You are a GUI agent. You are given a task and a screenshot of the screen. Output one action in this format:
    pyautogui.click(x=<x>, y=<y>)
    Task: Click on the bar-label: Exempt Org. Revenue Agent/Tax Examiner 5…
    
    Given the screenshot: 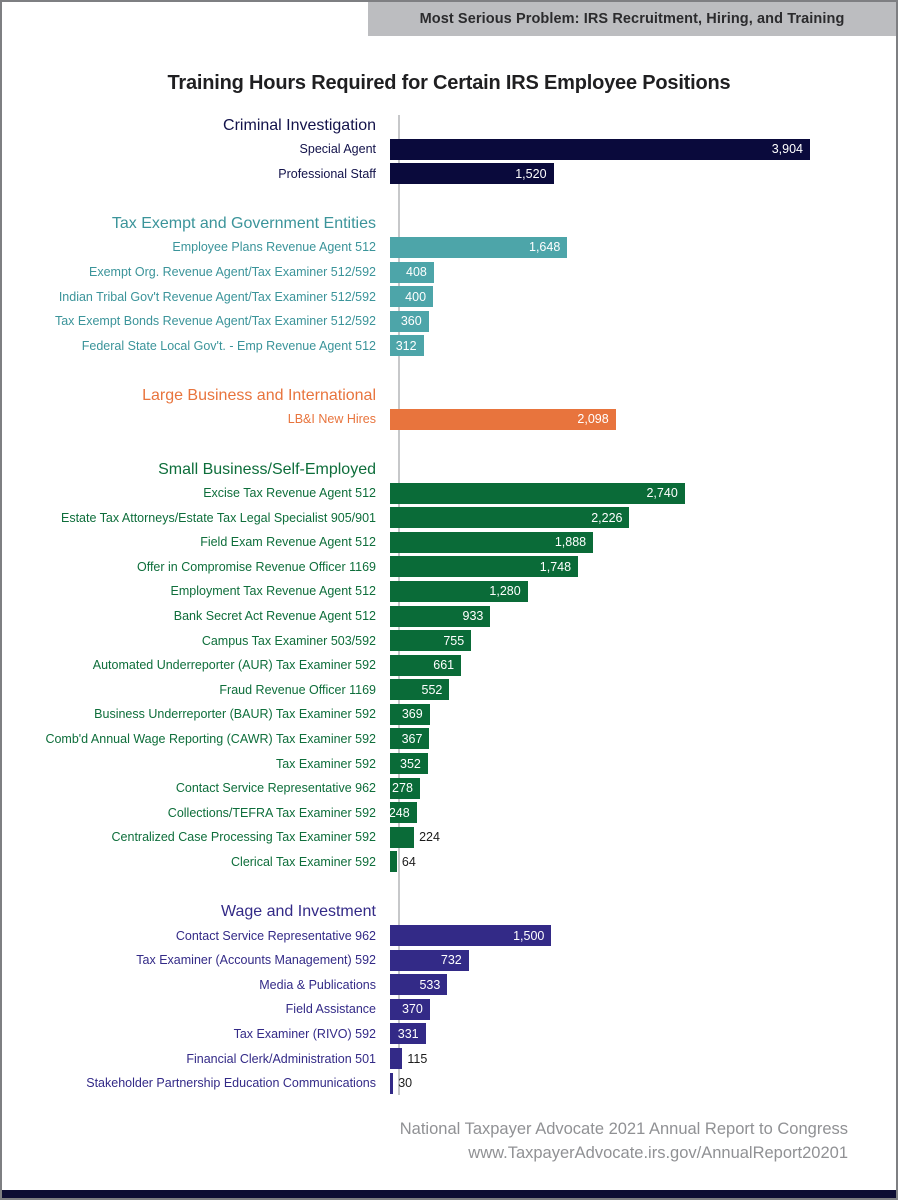 What is the action you would take?
    pyautogui.click(x=232, y=272)
    